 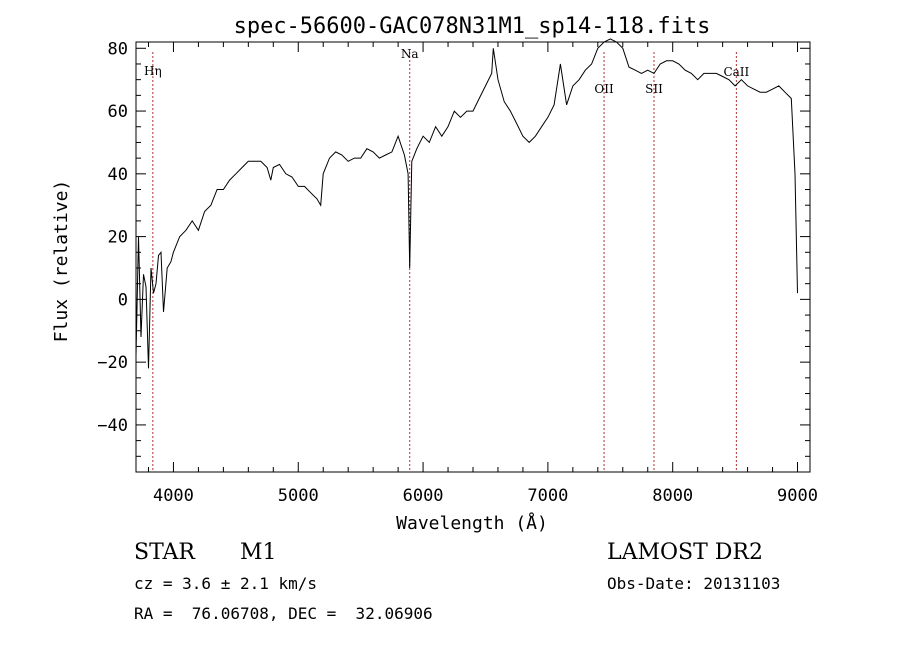 What do you see at coordinates (423, 496) in the screenshot?
I see `x-tick-label: 6000` at bounding box center [423, 496].